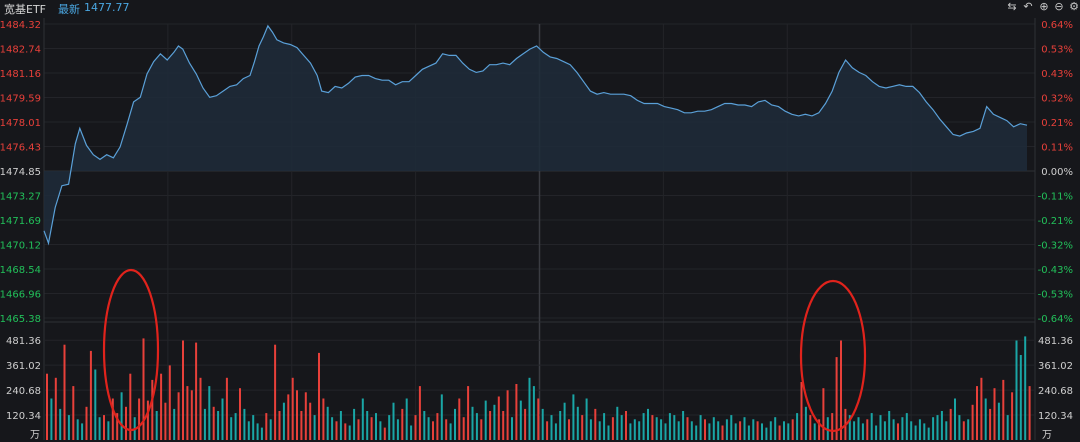 The image size is (1080, 442). I want to click on percent-tick-label: -0.53%, so click(1055, 295).